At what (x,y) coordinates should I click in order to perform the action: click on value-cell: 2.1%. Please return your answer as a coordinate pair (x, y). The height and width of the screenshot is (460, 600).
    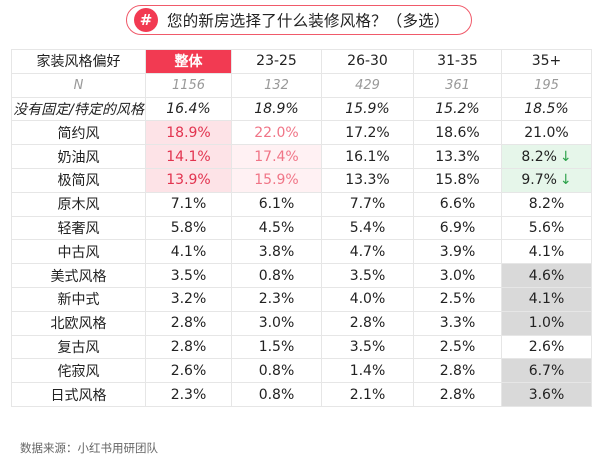
    Looking at the image, I should click on (367, 394).